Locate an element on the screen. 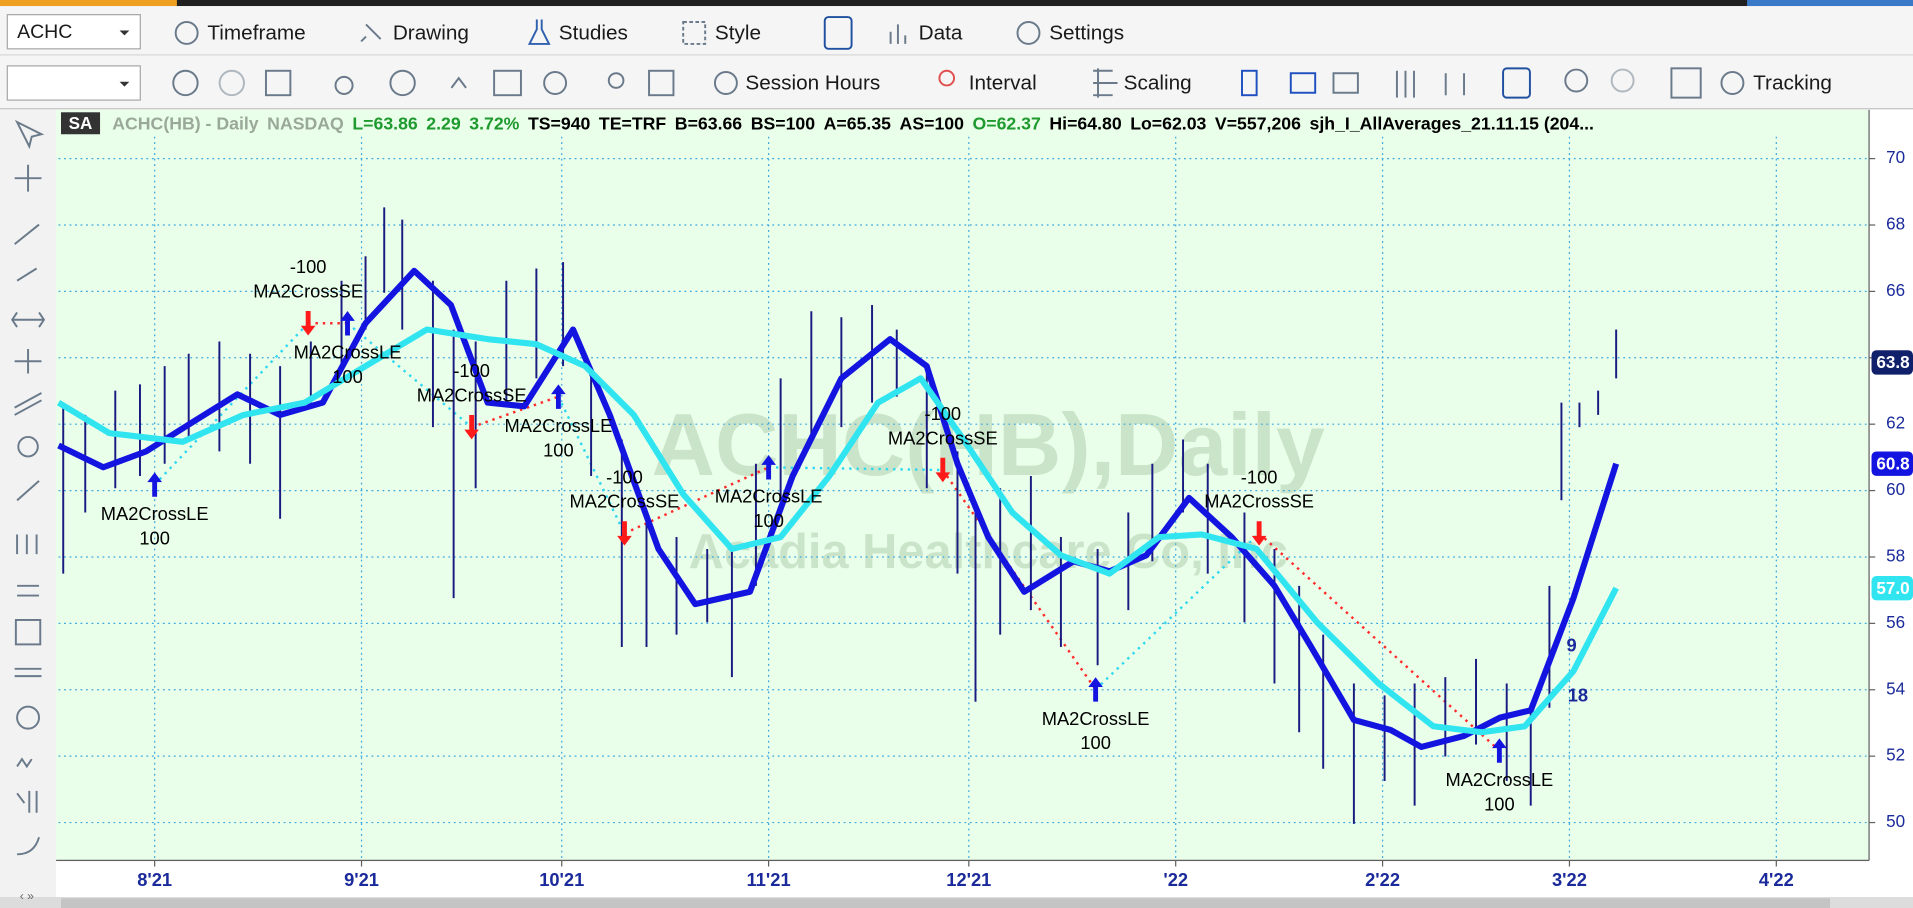 This screenshot has width=1913, height=908. menu: Interval is located at coordinates (1003, 83).